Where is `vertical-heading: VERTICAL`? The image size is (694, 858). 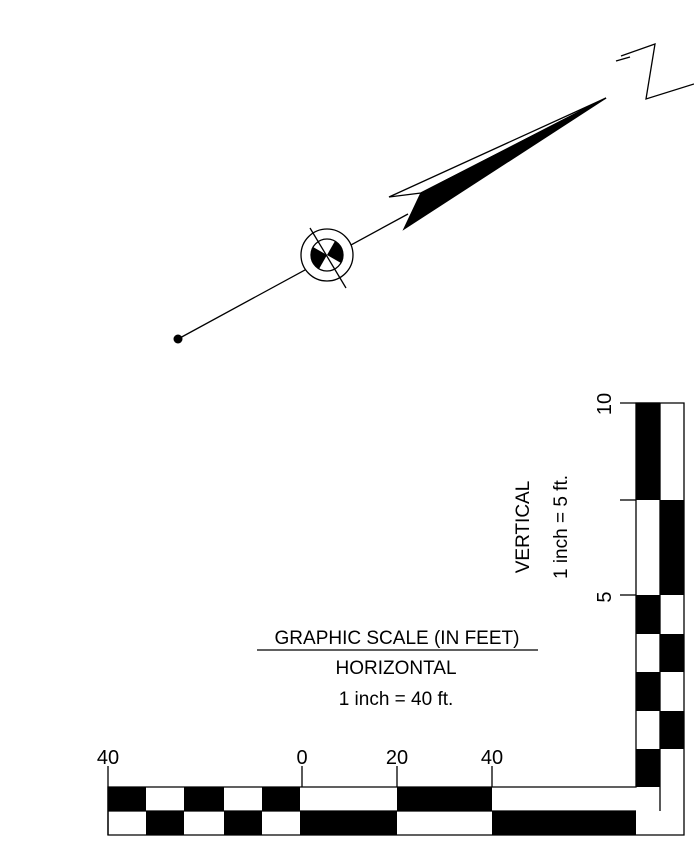
vertical-heading: VERTICAL is located at coordinates (523, 527).